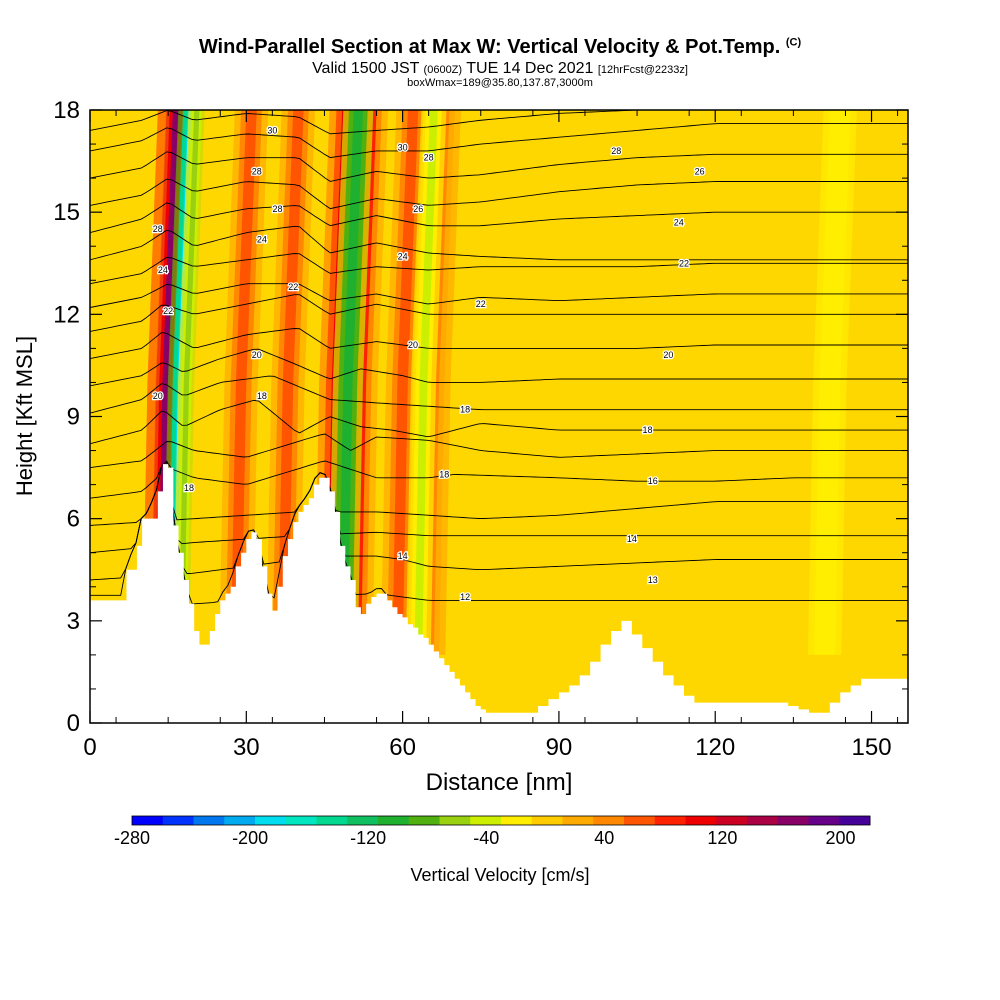 This screenshot has width=1000, height=1000. What do you see at coordinates (642, 70) in the screenshot?
I see `subtitle-run: [12hrFcst@2233z]` at bounding box center [642, 70].